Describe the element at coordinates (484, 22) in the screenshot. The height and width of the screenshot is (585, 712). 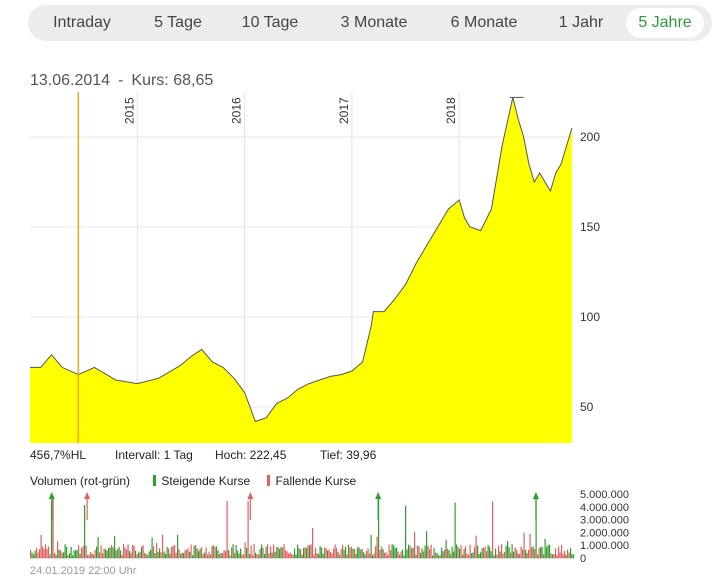
I see `tab-6-monate: 6 Monate` at that location.